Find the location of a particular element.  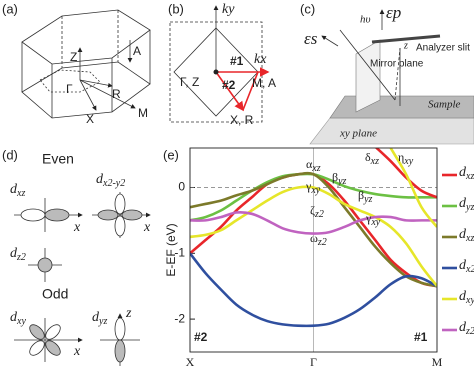

zone-diamond is located at coordinates (216, 72).